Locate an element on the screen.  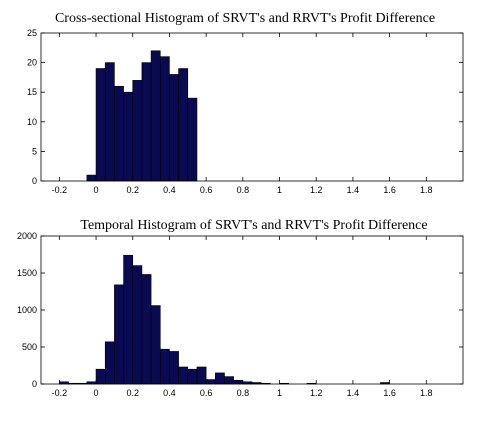
y-tick-label: 500 is located at coordinates (29, 347).